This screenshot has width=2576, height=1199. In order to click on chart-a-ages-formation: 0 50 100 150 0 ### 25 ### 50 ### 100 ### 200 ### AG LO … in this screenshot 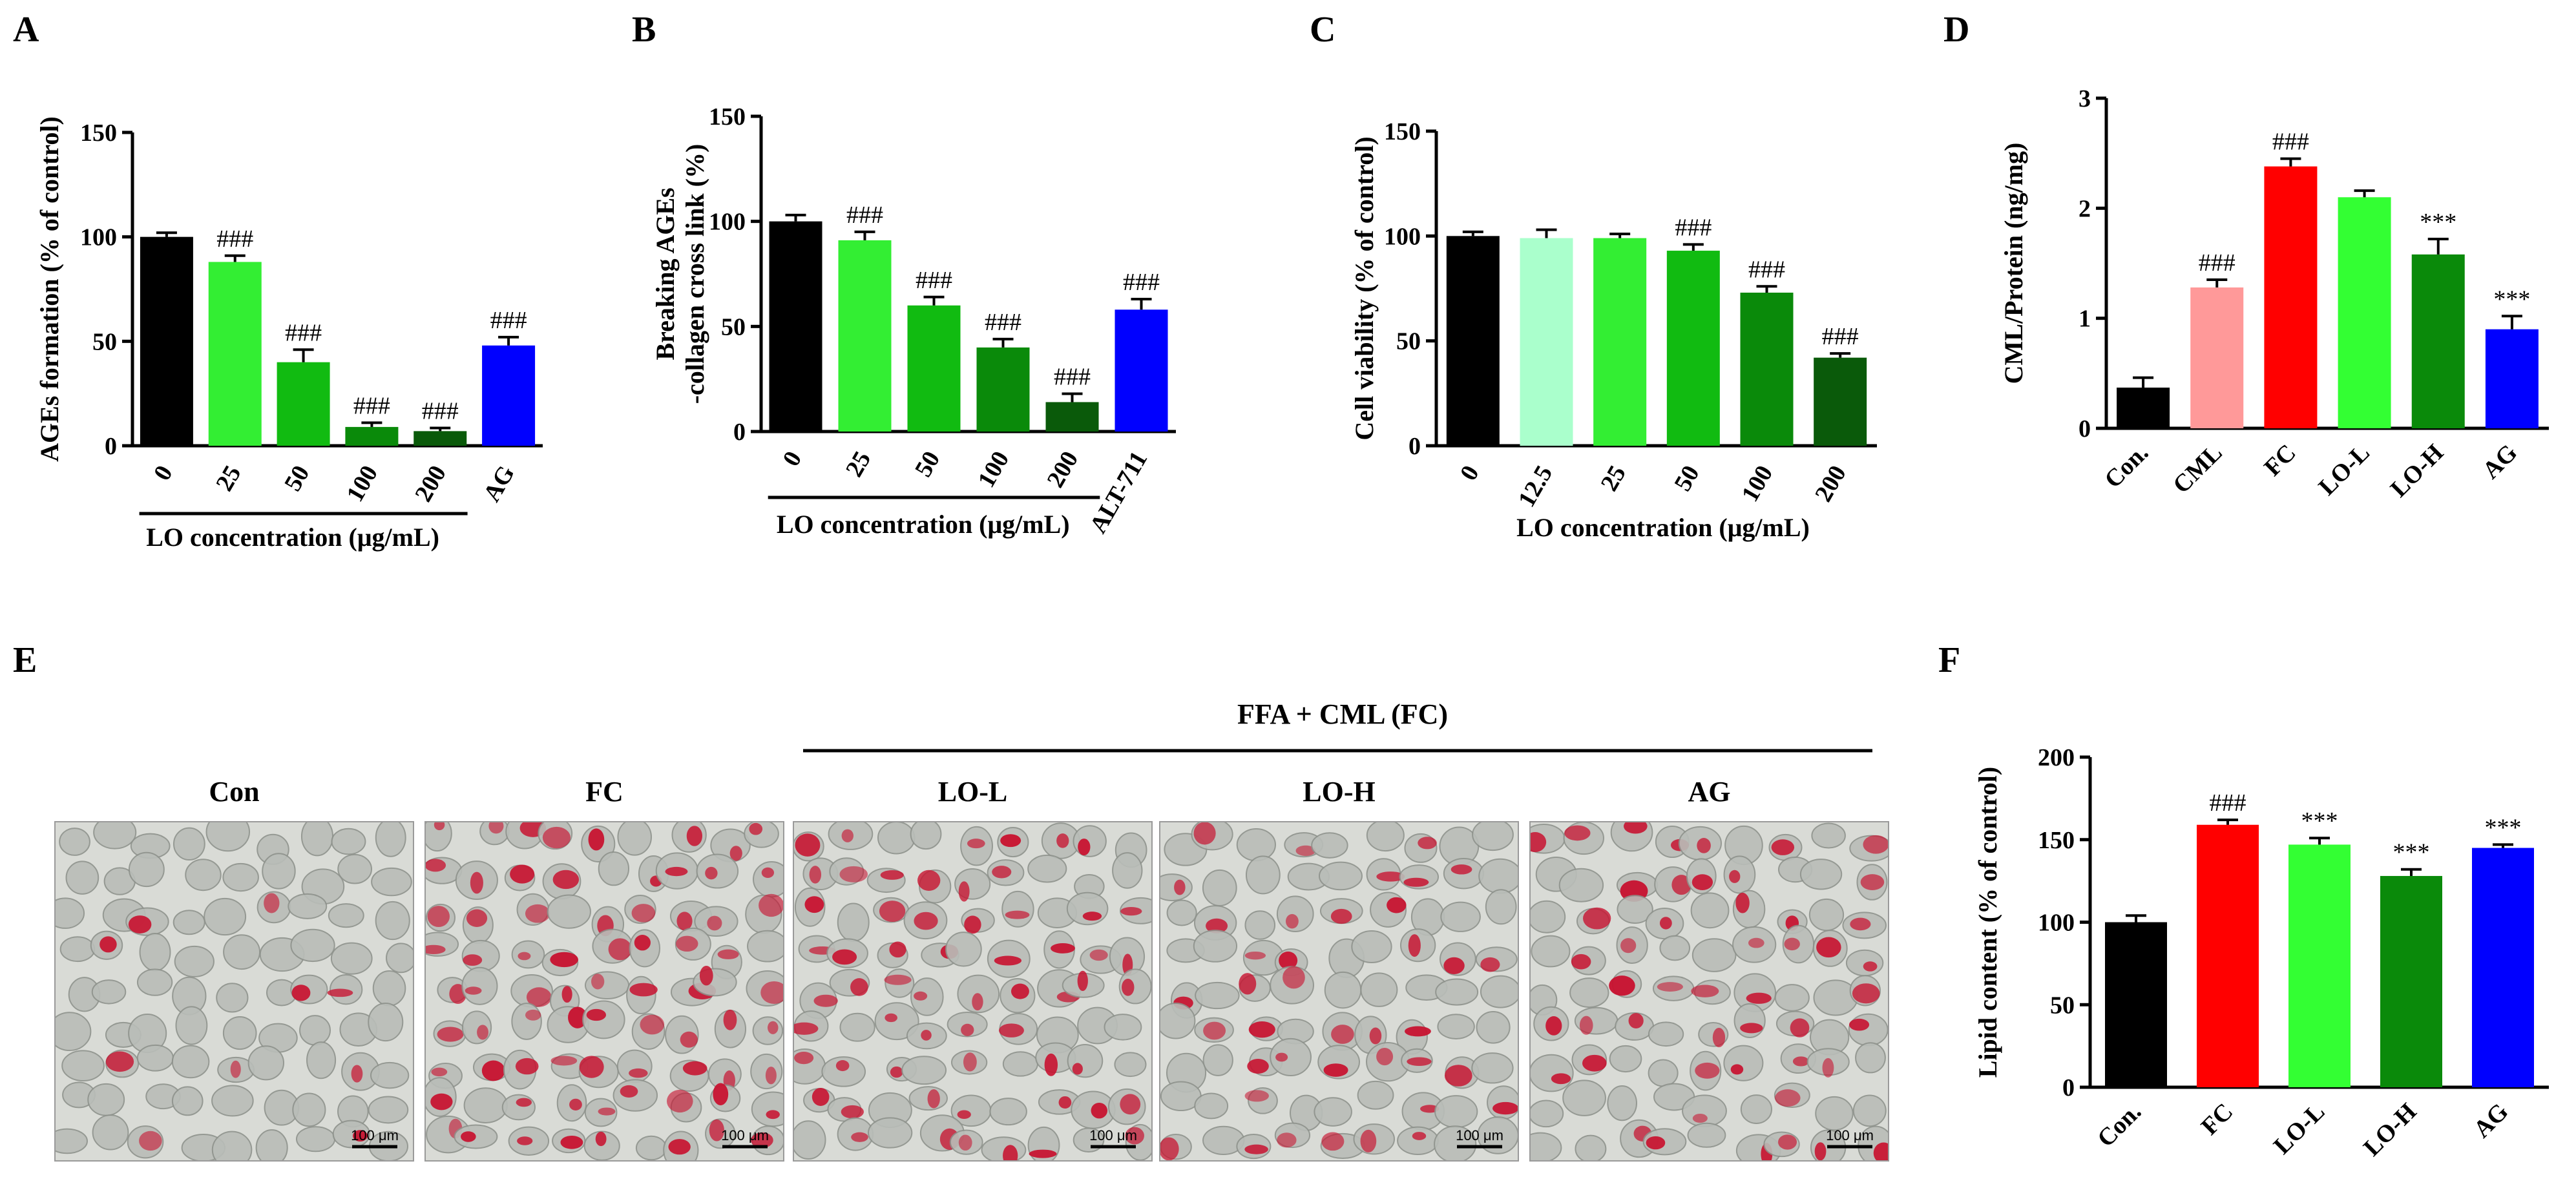, I will do `click(289, 334)`.